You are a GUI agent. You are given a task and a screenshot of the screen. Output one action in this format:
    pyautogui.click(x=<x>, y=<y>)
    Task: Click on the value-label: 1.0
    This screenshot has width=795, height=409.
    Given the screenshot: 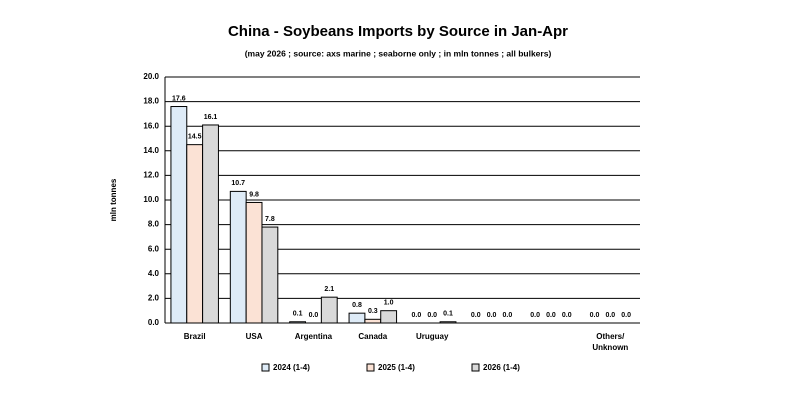 What is the action you would take?
    pyautogui.click(x=389, y=303)
    